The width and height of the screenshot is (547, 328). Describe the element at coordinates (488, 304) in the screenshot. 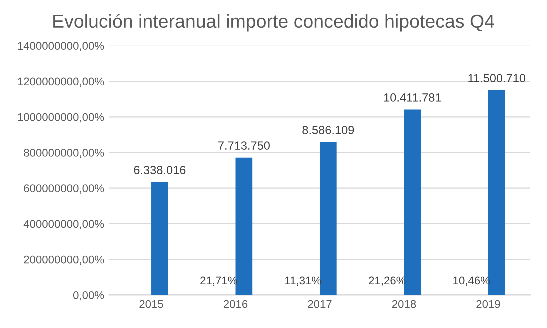

I see `x-tick-label: 2019` at that location.